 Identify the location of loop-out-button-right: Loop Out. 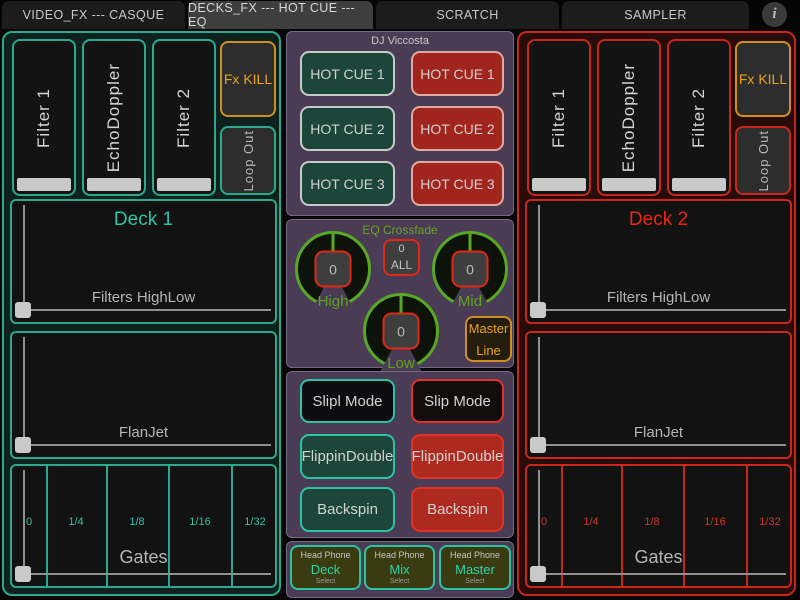
(763, 160).